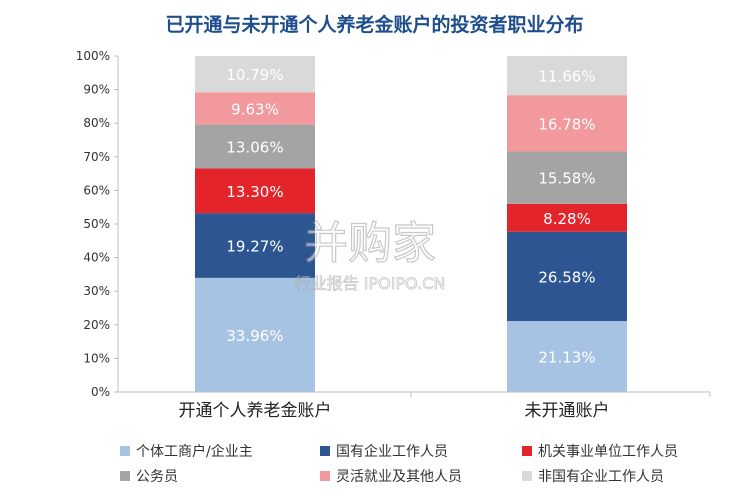 This screenshot has width=749, height=504. I want to click on y-tick-label: 80%, so click(96, 123).